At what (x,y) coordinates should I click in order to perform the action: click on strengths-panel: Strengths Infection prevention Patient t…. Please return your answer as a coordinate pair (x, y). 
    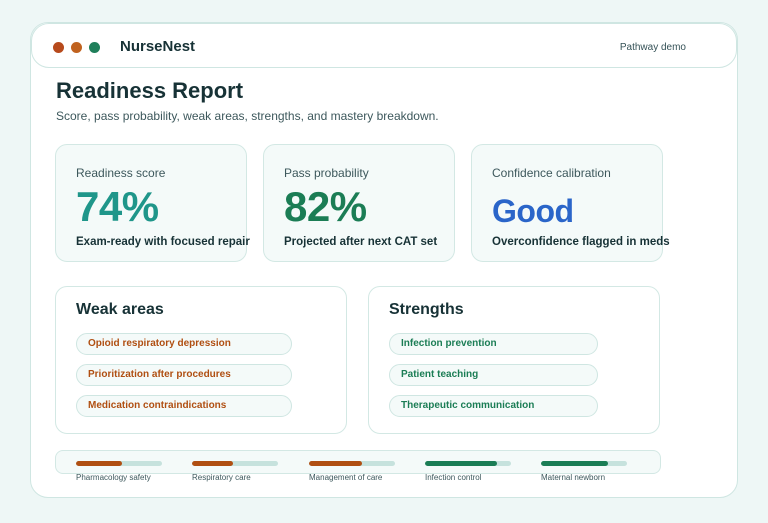
    Looking at the image, I should click on (514, 360).